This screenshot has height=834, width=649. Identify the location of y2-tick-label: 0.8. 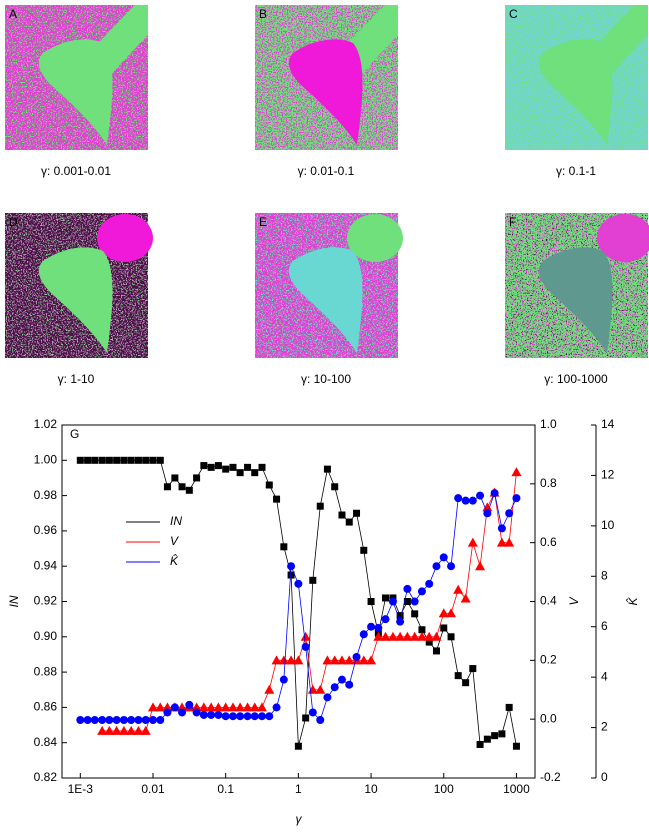
(548, 483).